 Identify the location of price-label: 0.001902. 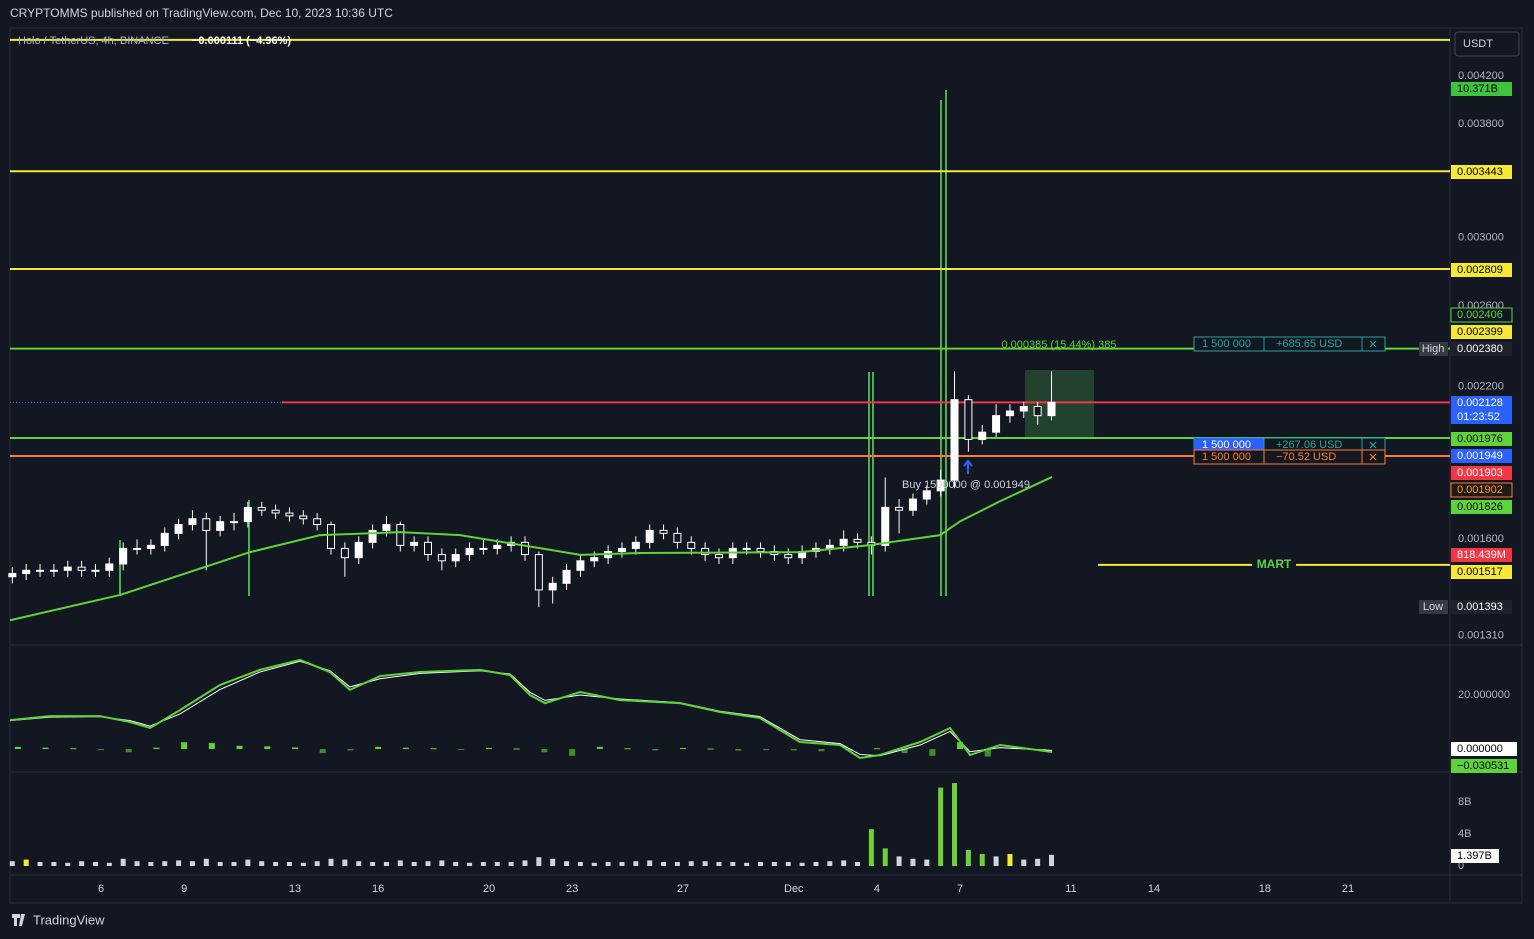
(1480, 490).